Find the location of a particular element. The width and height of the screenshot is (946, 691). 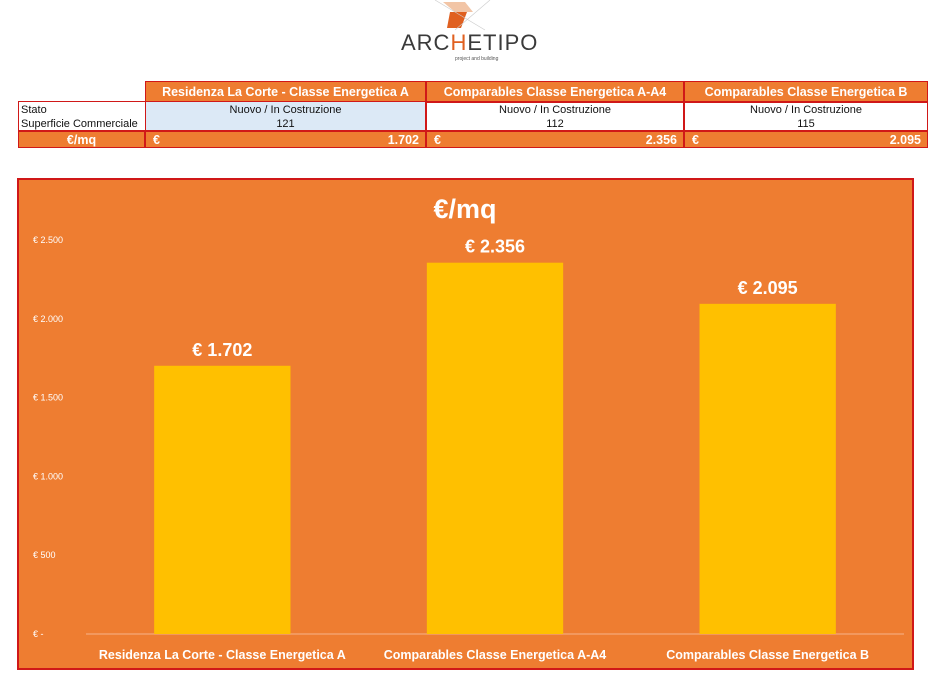

x-tick-label: Comparables Classe Energetica A-A4 is located at coordinates (495, 655).